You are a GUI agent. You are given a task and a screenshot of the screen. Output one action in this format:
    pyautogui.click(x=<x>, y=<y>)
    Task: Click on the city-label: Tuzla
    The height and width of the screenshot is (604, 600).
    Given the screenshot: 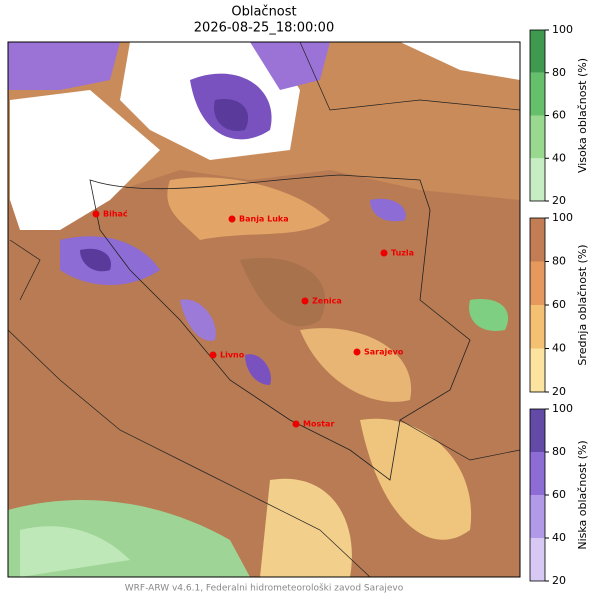 What is the action you would take?
    pyautogui.click(x=402, y=253)
    